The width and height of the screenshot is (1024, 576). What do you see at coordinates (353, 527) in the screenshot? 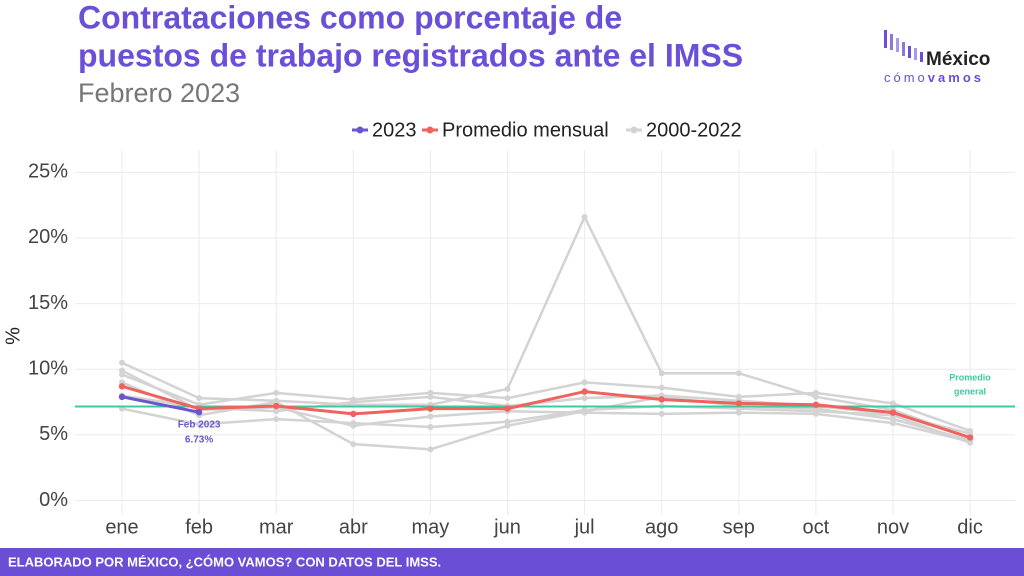
I see `x-tick-label: abr` at bounding box center [353, 527].